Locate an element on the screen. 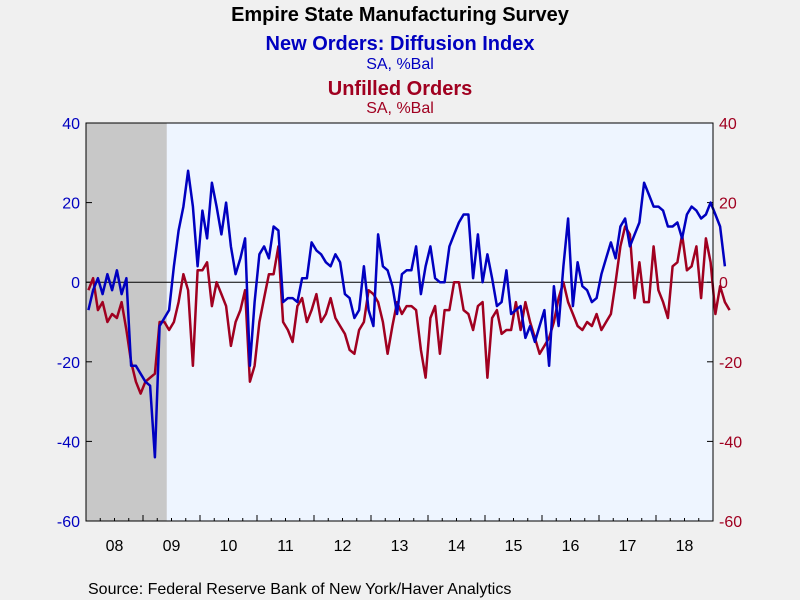 This screenshot has width=800, height=600. y-tick-label-right: -20 is located at coordinates (730, 363).